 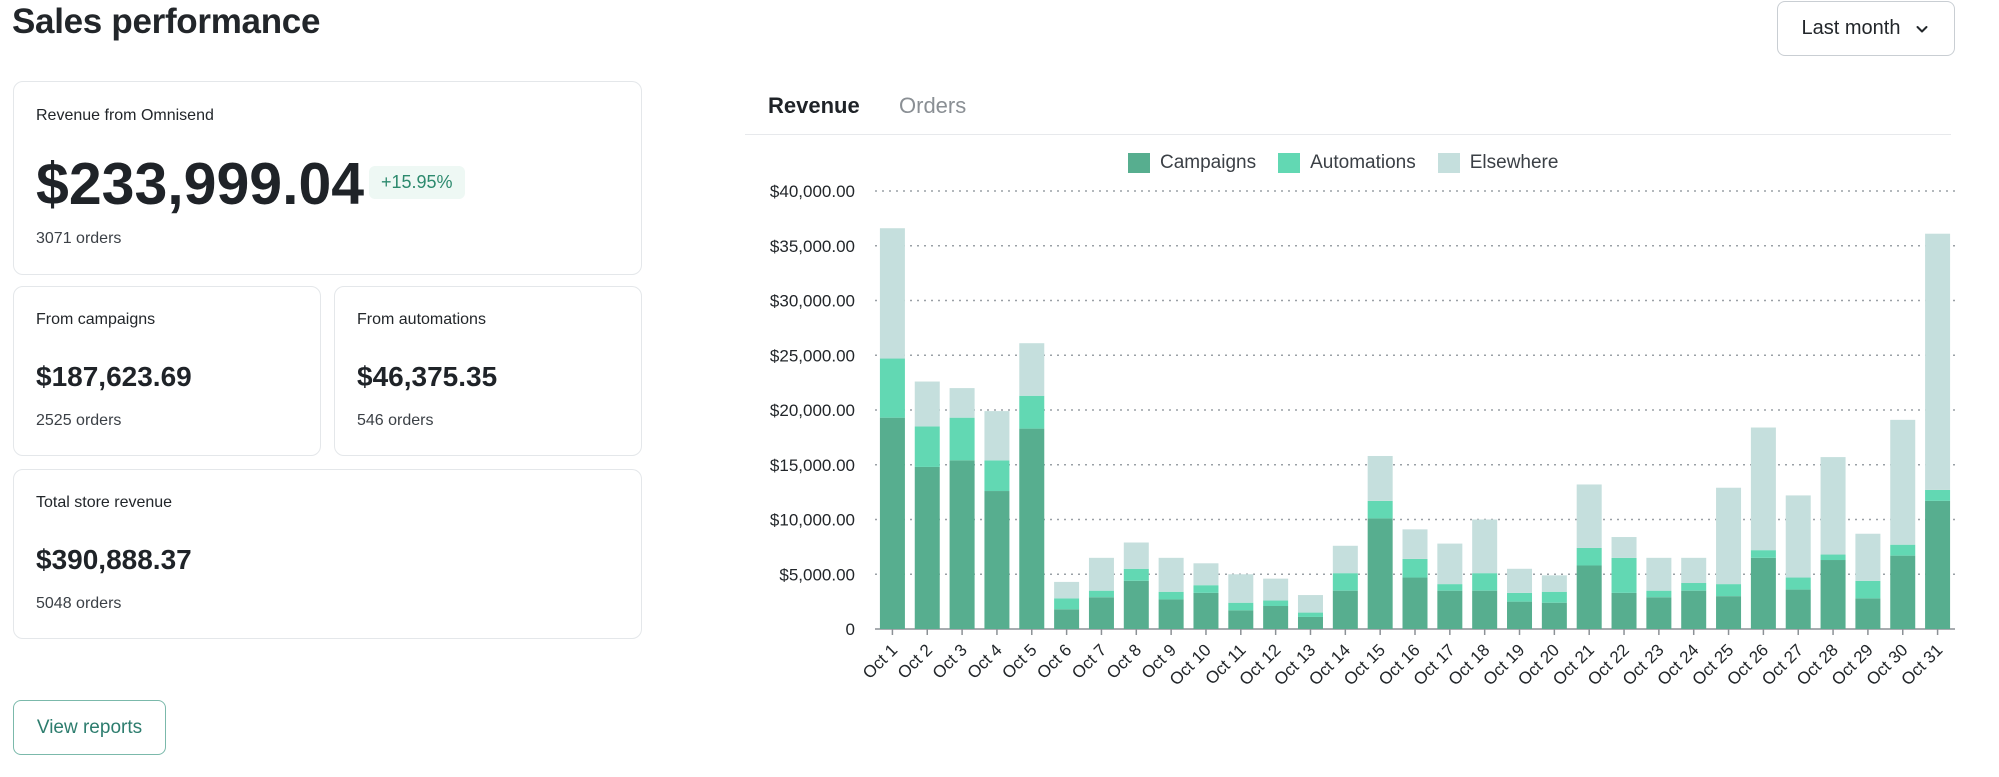 What do you see at coordinates (1208, 162) in the screenshot?
I see `legend-label: Campaigns` at bounding box center [1208, 162].